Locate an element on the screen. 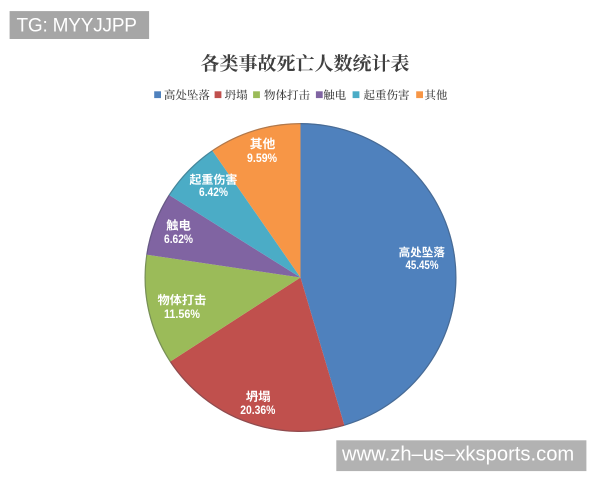 The width and height of the screenshot is (600, 480). svg-text: 20.36% is located at coordinates (257, 410).